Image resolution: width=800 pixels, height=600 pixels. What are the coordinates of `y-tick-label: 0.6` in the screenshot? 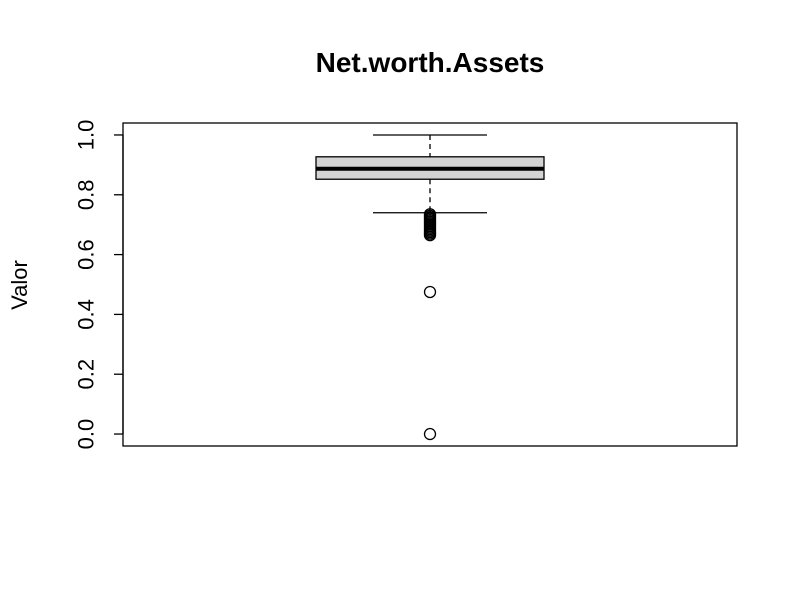 It's located at (86, 254).